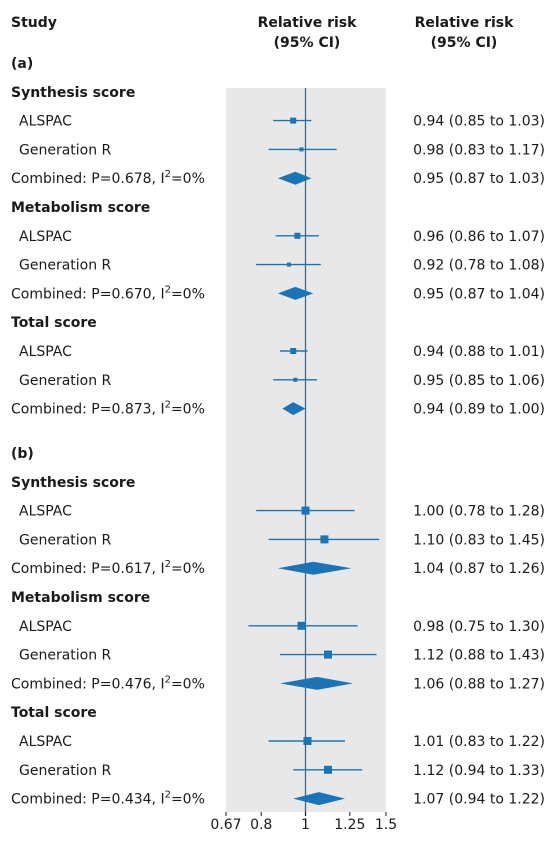  I want to click on combined-label: Combined: P=0.670, I2=0%, so click(108, 293).